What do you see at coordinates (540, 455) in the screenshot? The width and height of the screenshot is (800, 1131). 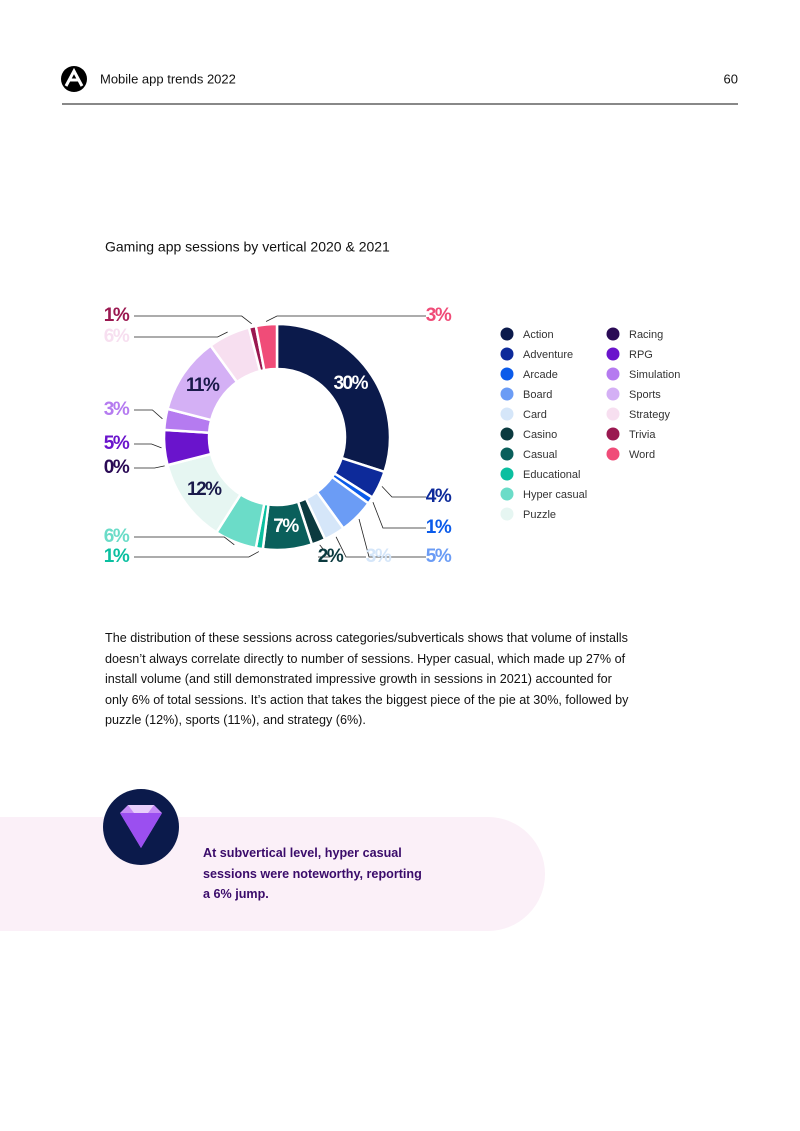 I see `legend-label: Casual` at bounding box center [540, 455].